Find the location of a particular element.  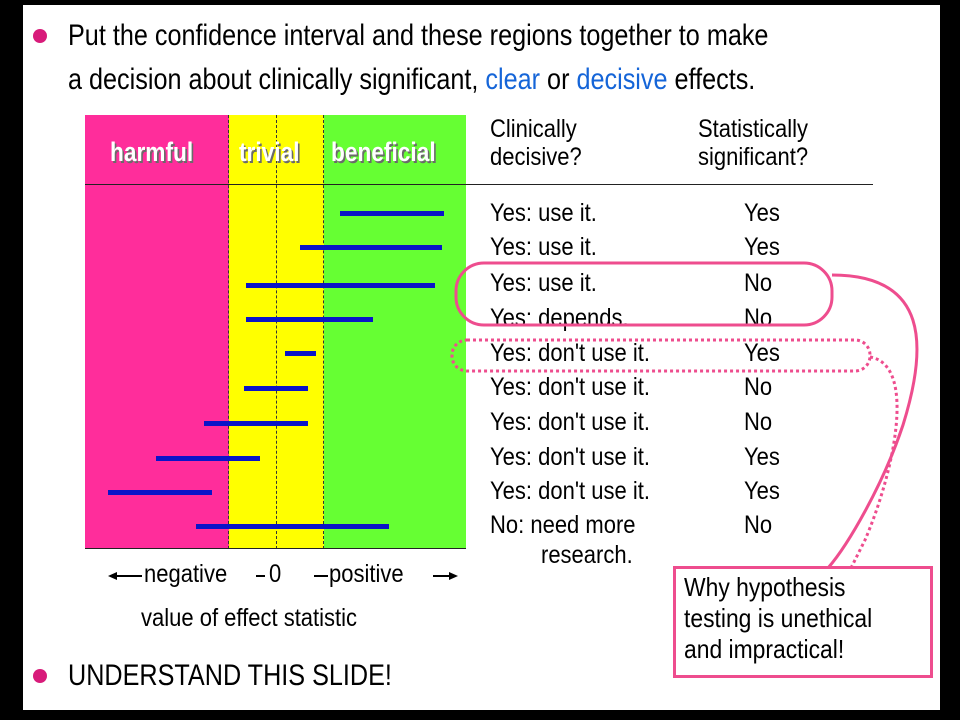

region-beneficial is located at coordinates (395, 332).